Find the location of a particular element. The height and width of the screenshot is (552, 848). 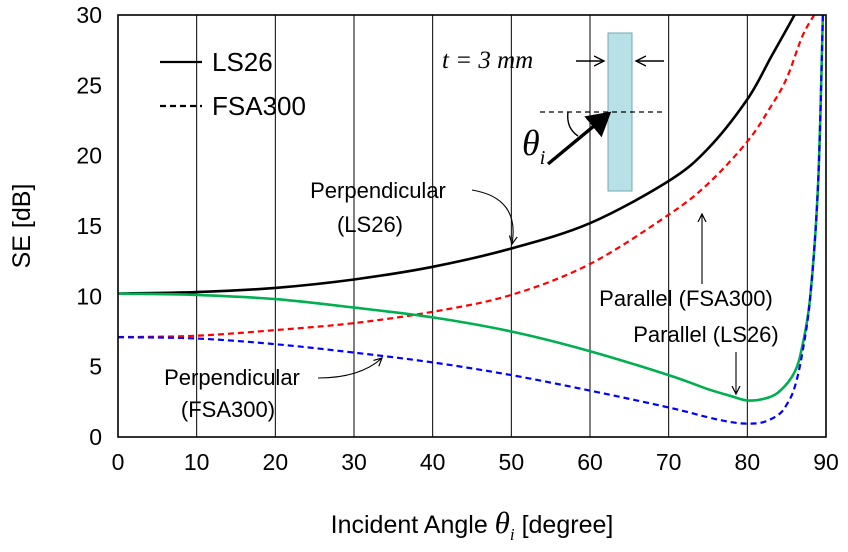

x-tick-label-8: 80 is located at coordinates (748, 462).